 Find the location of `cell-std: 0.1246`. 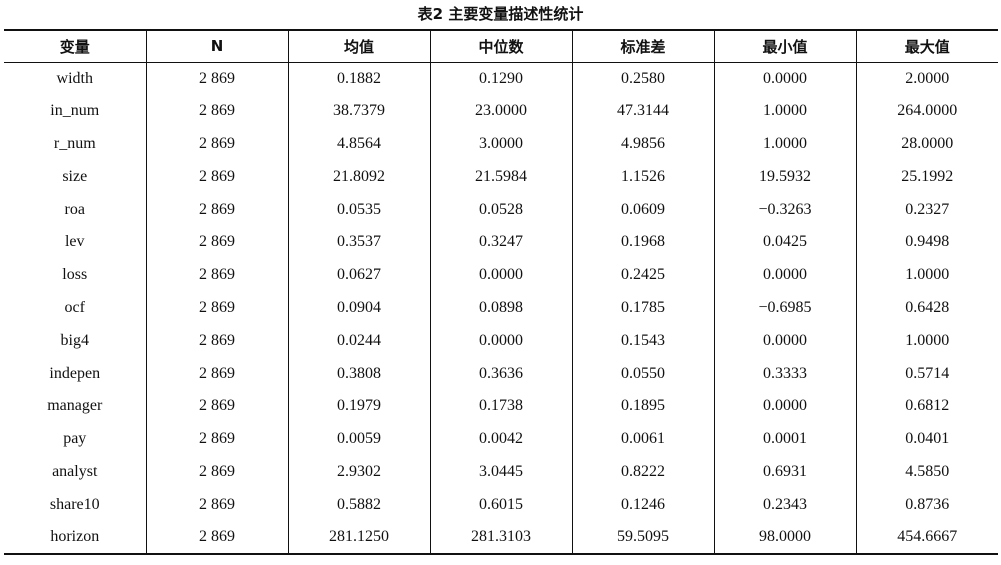

cell-std: 0.1246 is located at coordinates (642, 505).